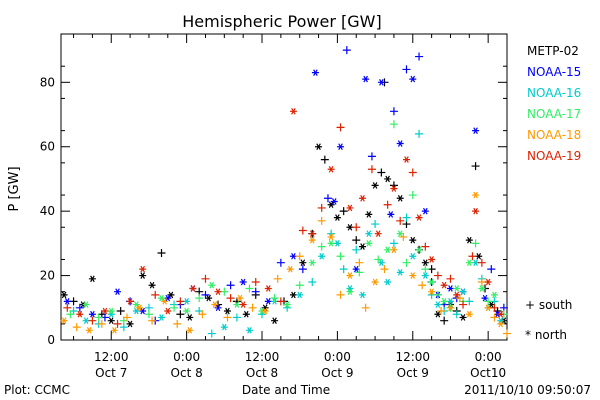  I want to click on legend-entry: NOAA-18, so click(554, 135).